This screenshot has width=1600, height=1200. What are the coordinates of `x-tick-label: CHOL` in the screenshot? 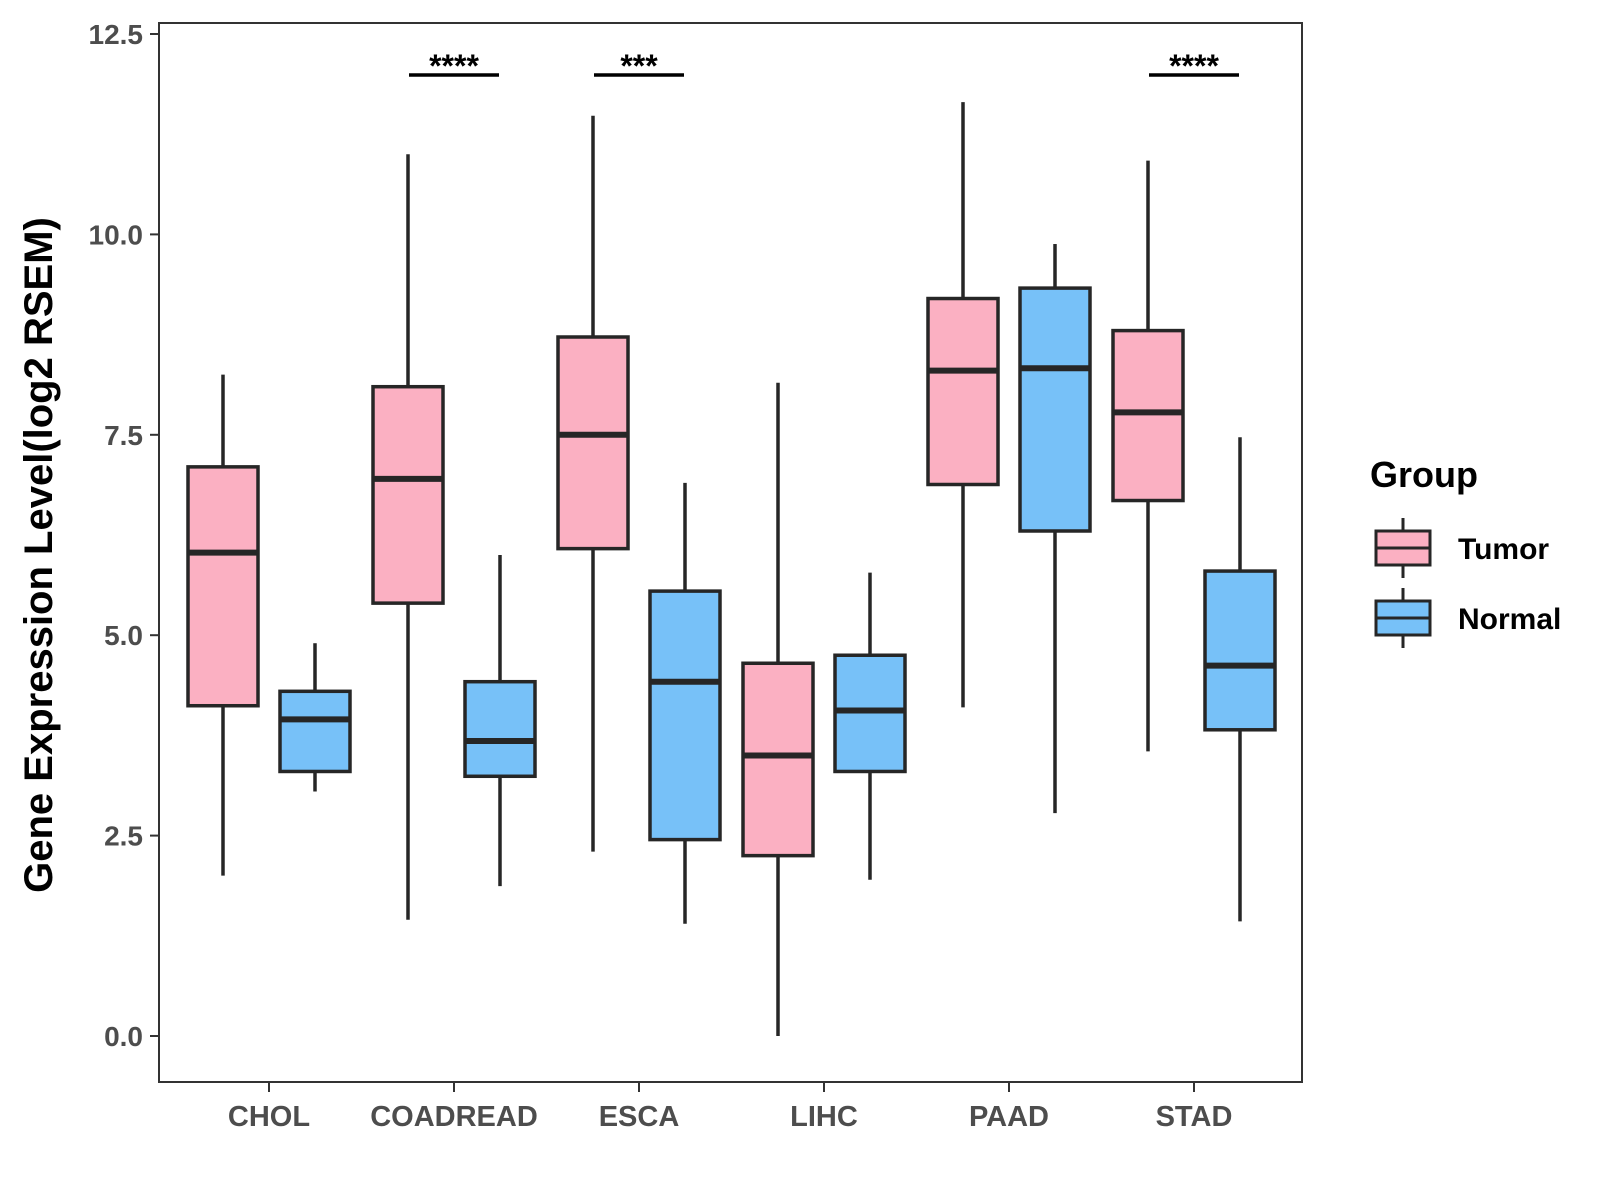 It's located at (269, 1117).